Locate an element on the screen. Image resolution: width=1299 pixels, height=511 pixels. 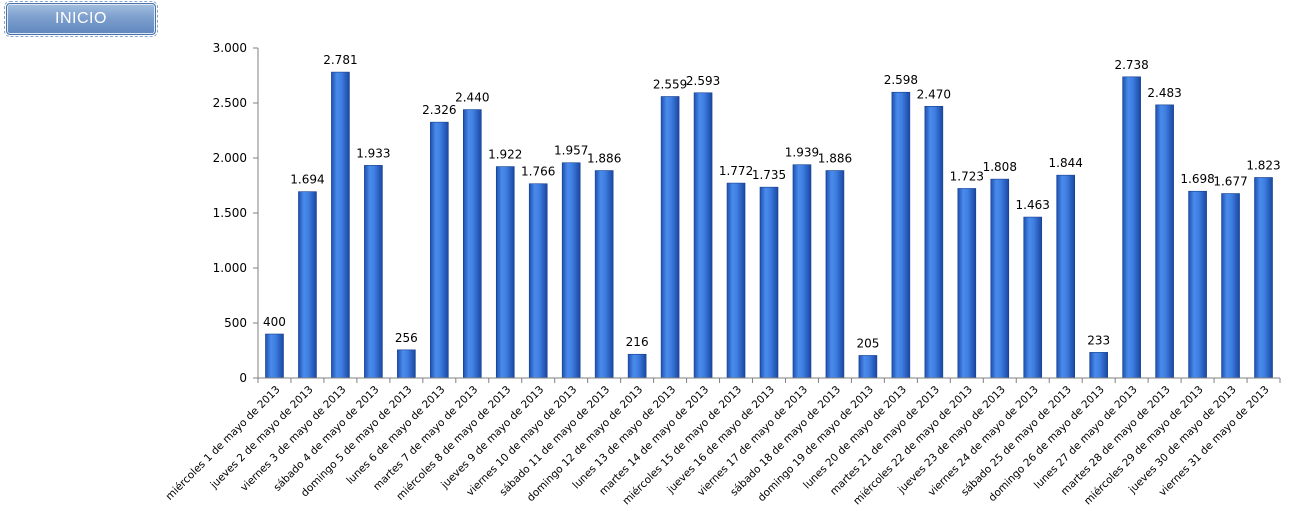
data-label: 1.808 is located at coordinates (1000, 167).